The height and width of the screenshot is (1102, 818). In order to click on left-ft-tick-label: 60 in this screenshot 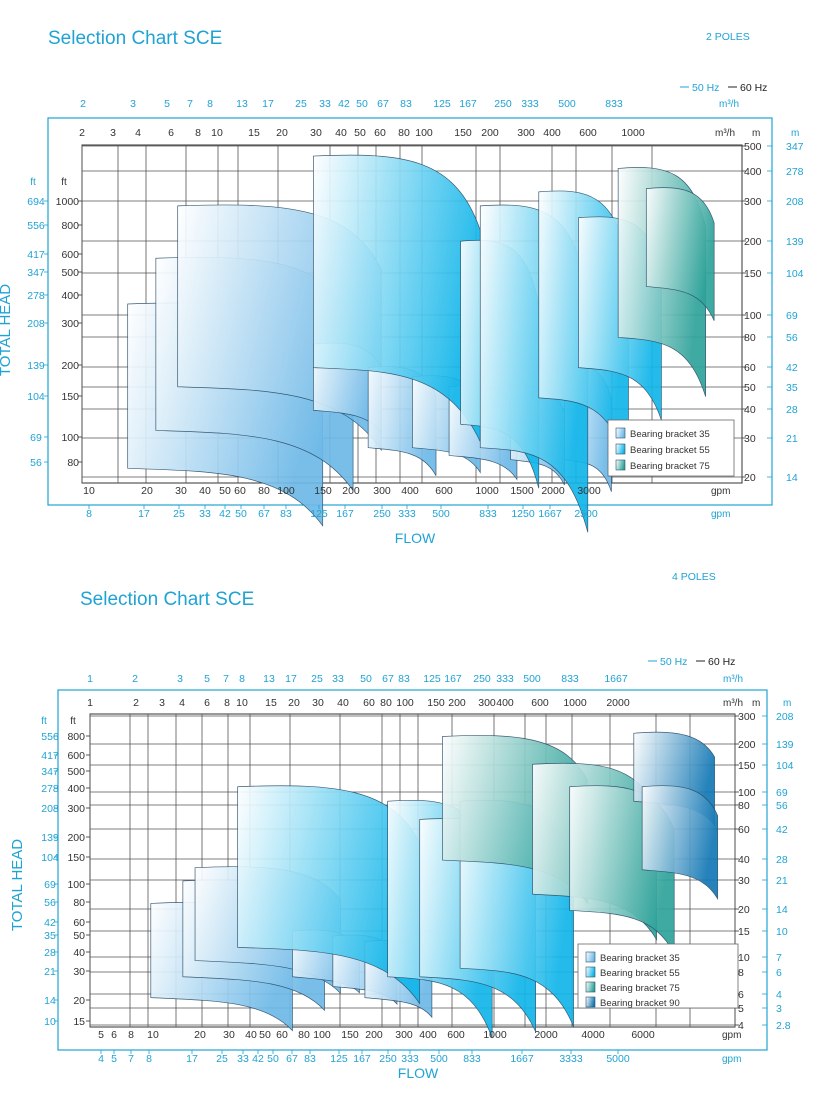, I will do `click(79, 923)`.